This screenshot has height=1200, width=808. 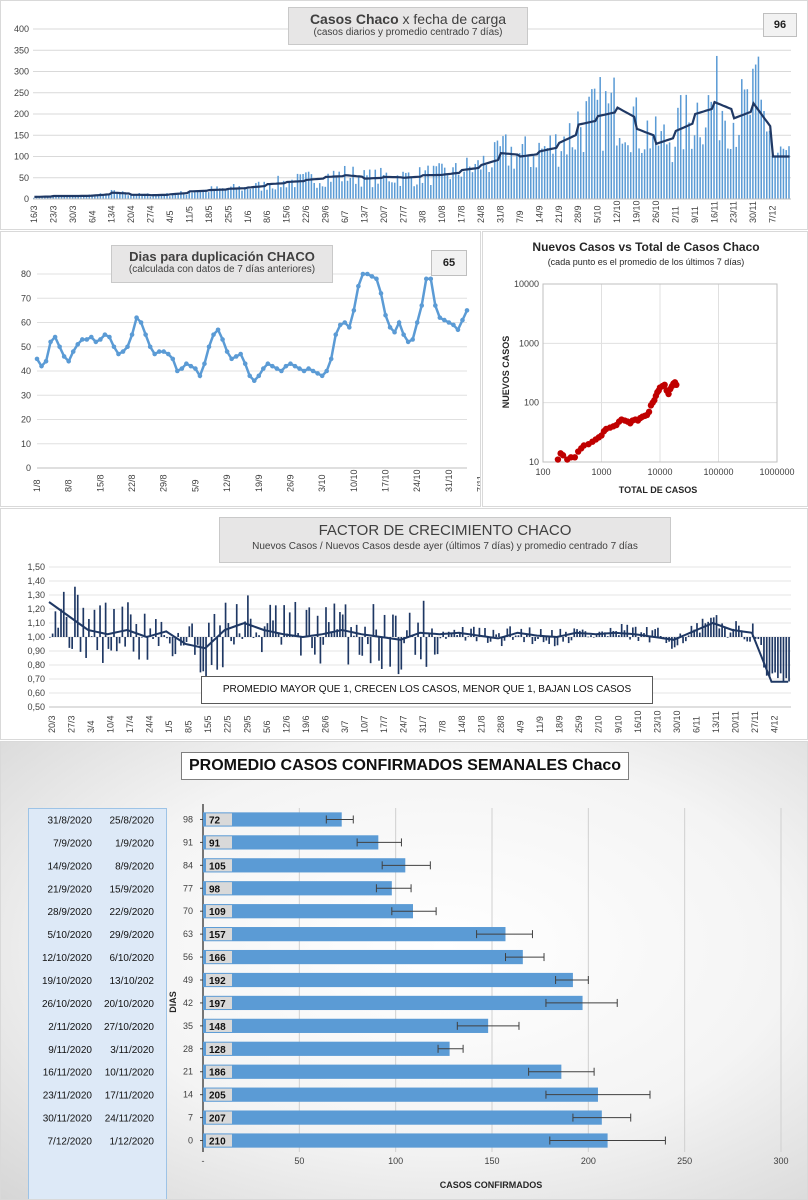 I want to click on y-tick-label: 50, so click(x=26, y=347).